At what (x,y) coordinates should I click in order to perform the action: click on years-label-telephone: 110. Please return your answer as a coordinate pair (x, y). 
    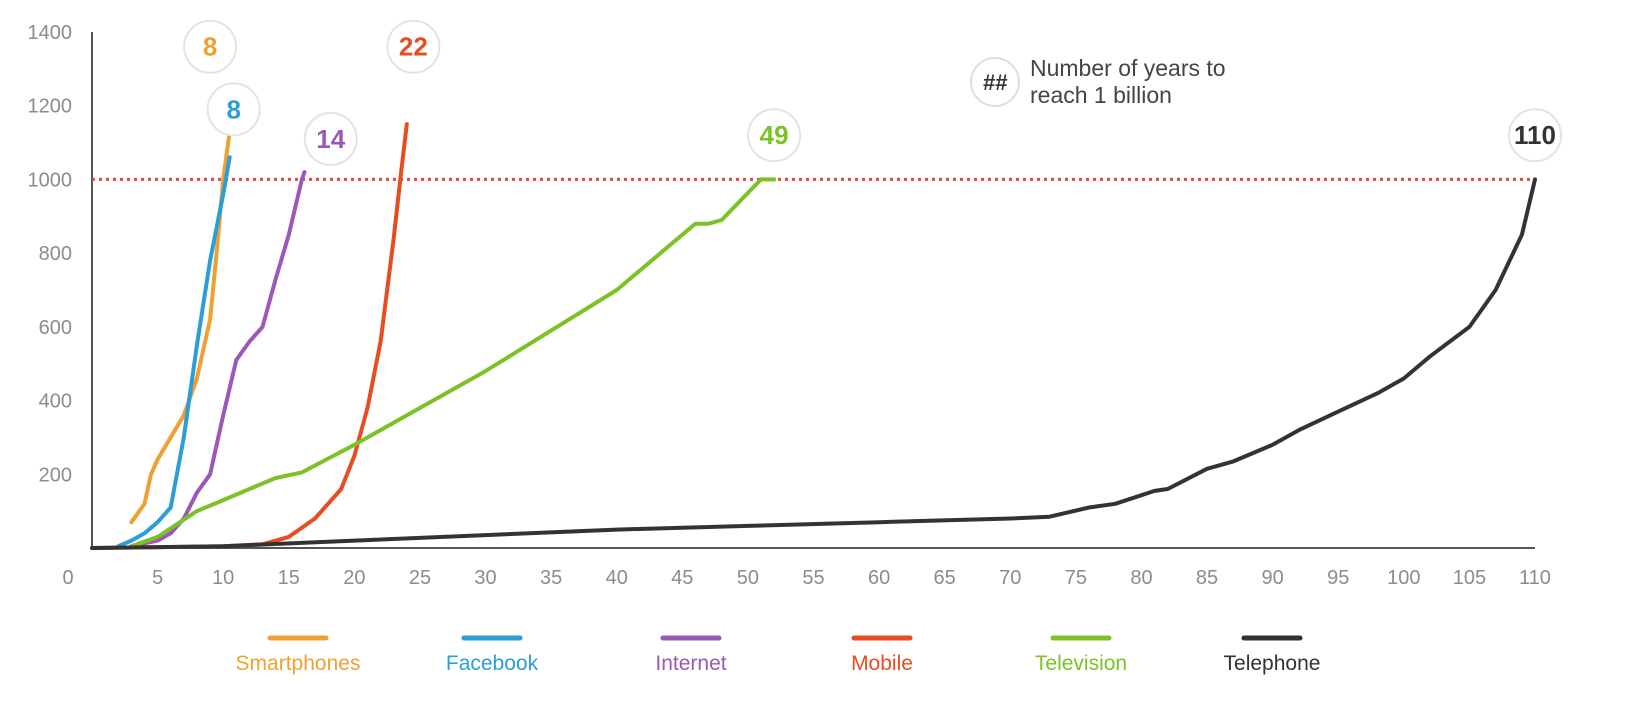
    Looking at the image, I should click on (1535, 135).